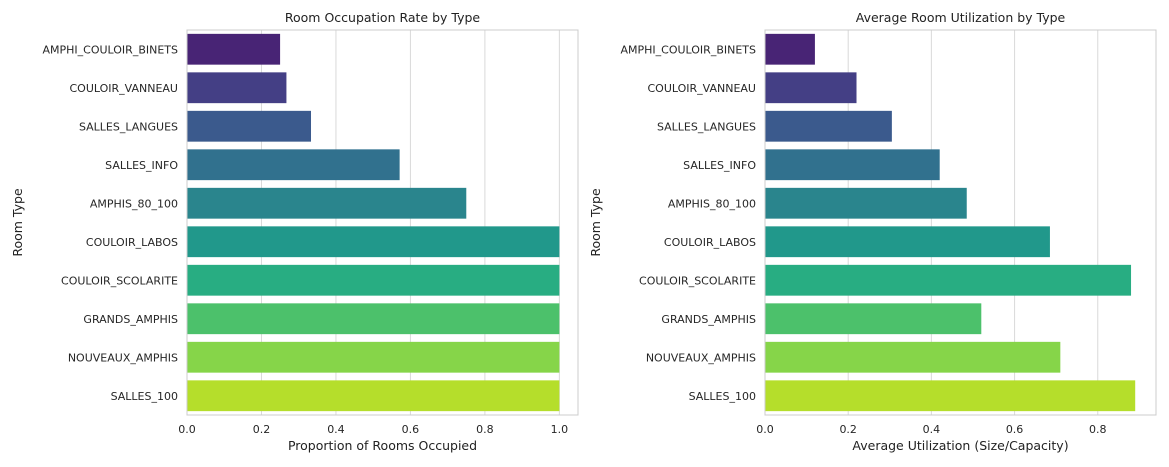 This screenshot has height=467, width=1169. What do you see at coordinates (560, 429) in the screenshot?
I see `x-tick-label: 1.0` at bounding box center [560, 429].